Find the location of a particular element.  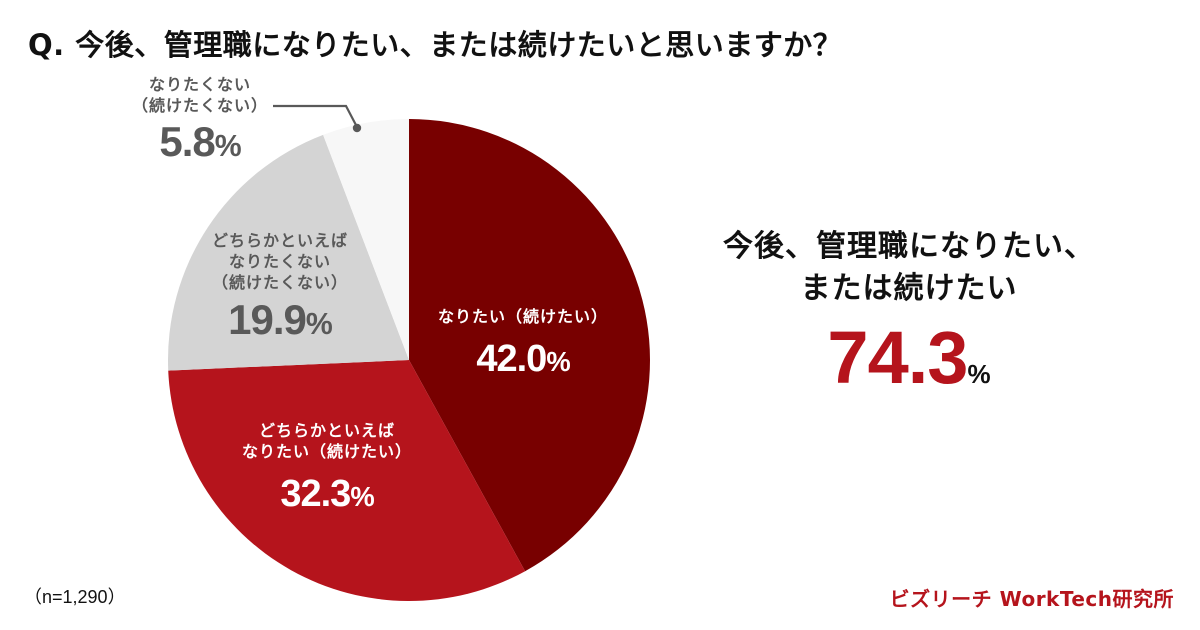

summary-line-2: または続けたい is located at coordinates (909, 288).